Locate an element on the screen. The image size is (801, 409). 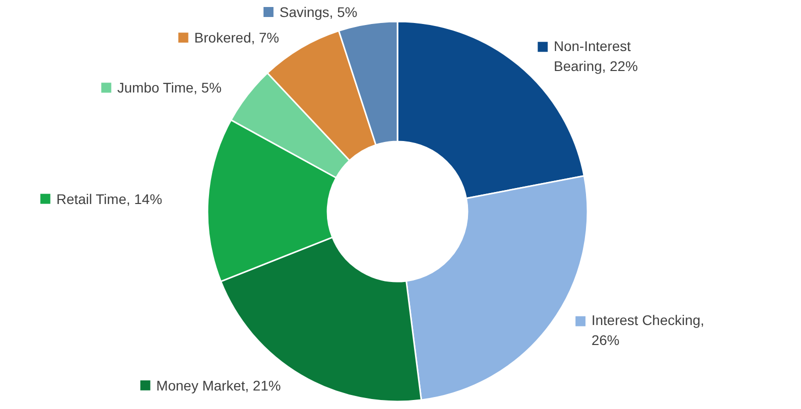
legend-label: Money Market, 21% is located at coordinates (218, 385).